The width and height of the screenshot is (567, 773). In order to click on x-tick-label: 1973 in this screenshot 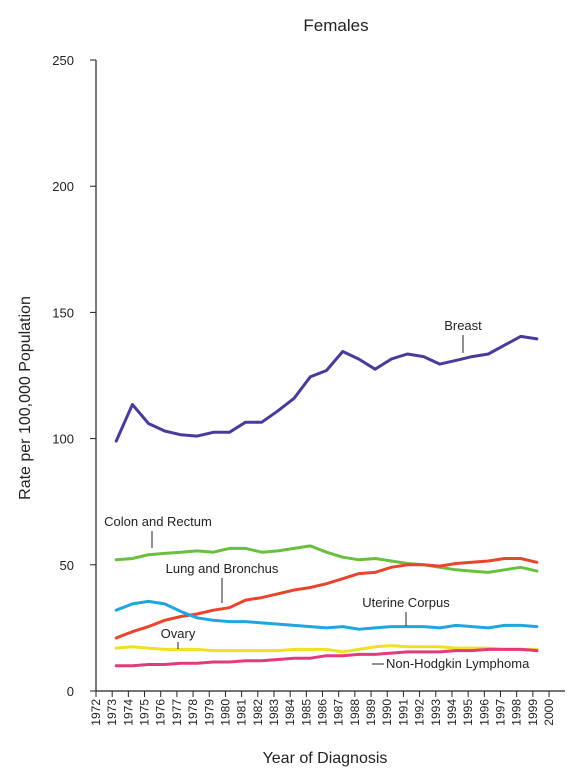, I will do `click(112, 712)`.